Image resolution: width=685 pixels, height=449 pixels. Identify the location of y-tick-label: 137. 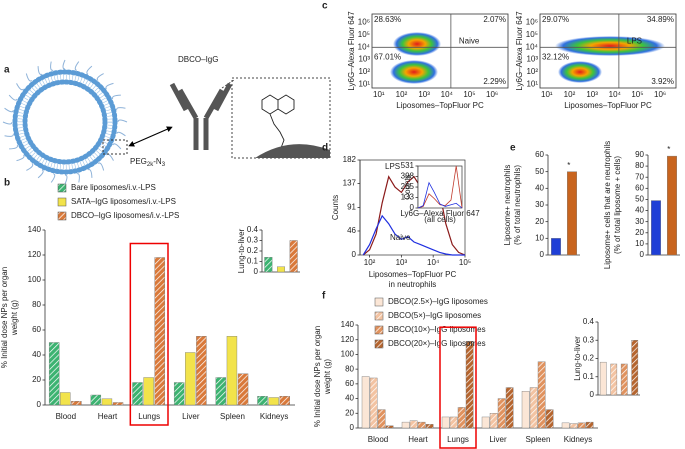
(350, 183).